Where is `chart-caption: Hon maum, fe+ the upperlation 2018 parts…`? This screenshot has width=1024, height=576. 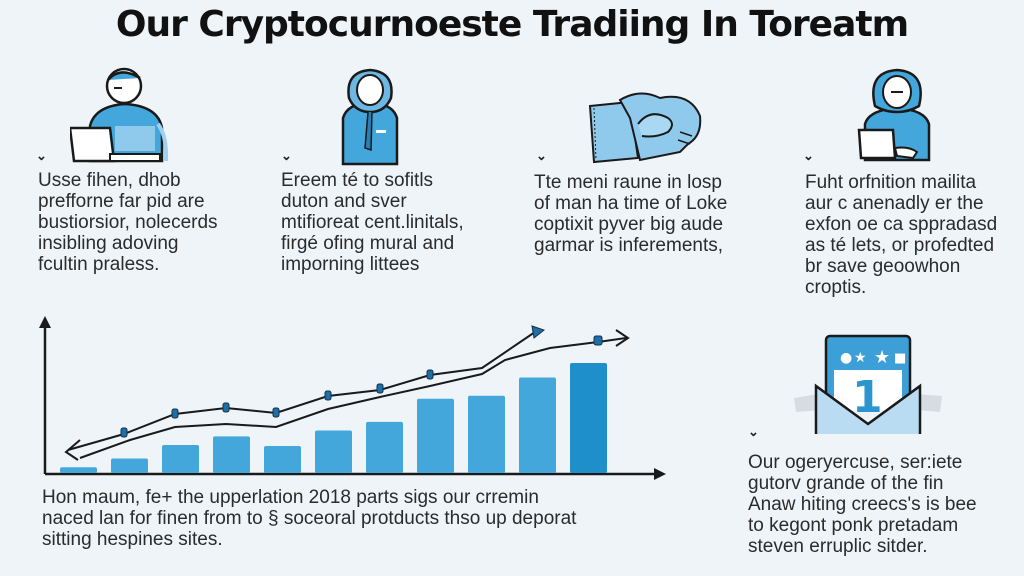
chart-caption: Hon maum, fe+ the upperlation 2018 parts… is located at coordinates (309, 518).